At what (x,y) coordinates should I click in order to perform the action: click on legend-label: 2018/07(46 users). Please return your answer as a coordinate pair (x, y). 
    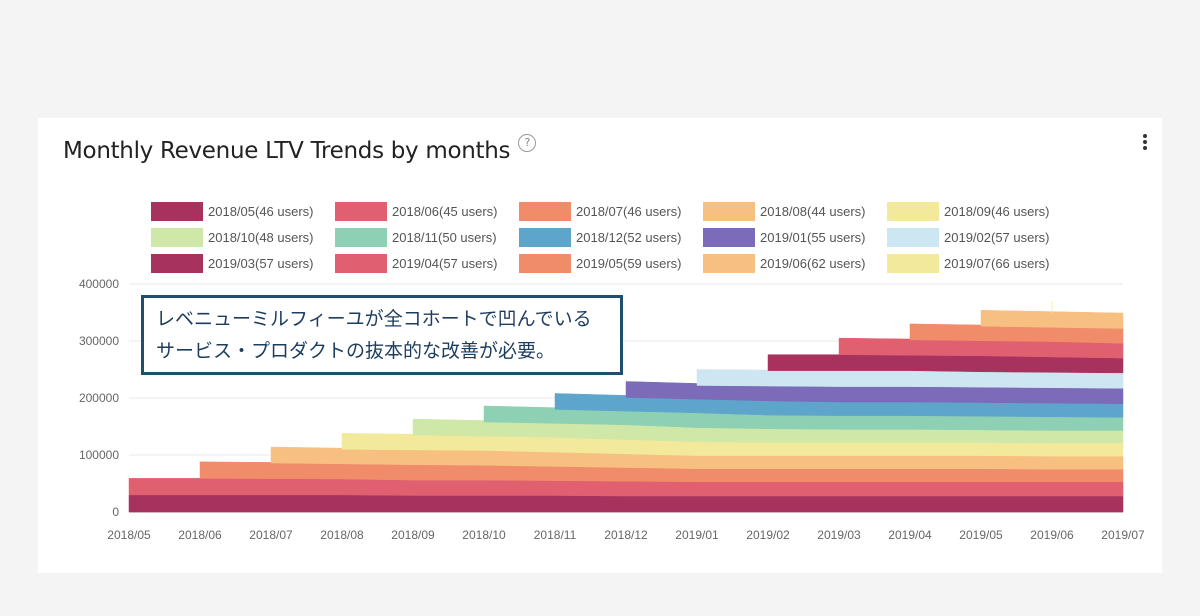
    Looking at the image, I should click on (629, 211).